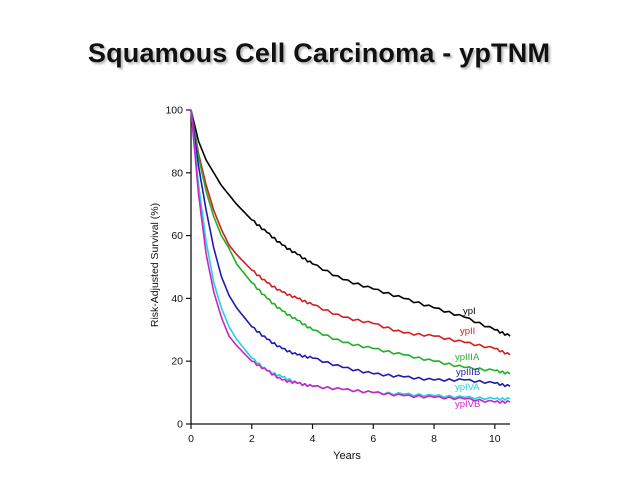 This screenshot has width=638, height=478. I want to click on series-labels: ypI ypII ypIIIA ypIIIB ypIVA ypIVB, so click(467, 358).